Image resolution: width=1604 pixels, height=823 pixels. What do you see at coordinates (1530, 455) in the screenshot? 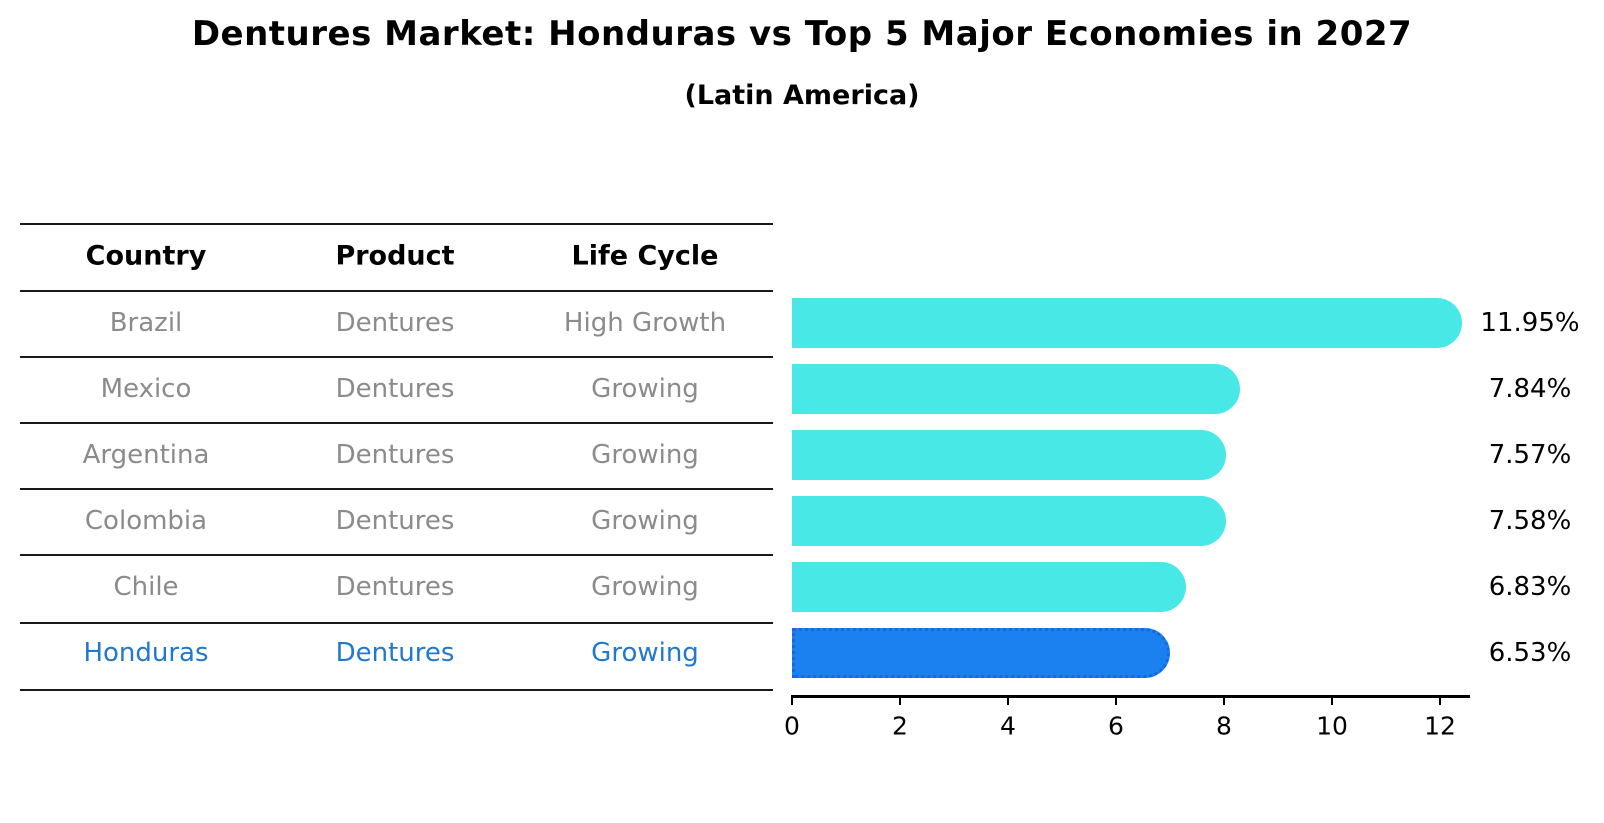
I see `bar-value-label: 7.57%` at bounding box center [1530, 455].